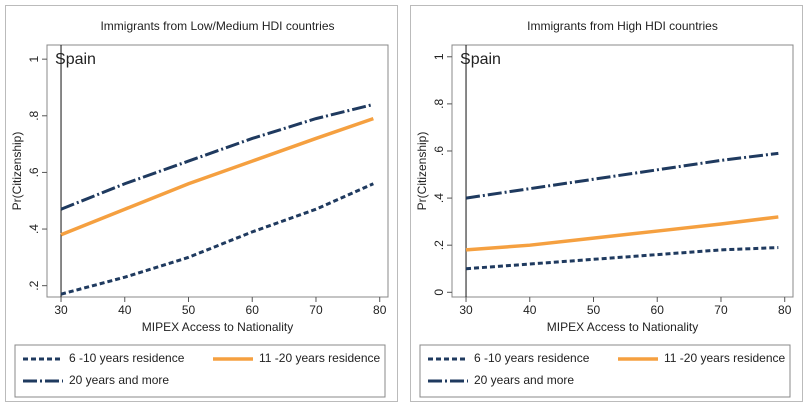 This screenshot has height=407, width=806. What do you see at coordinates (622, 26) in the screenshot?
I see `chart-title: Immigrants from High HDI countries` at bounding box center [622, 26].